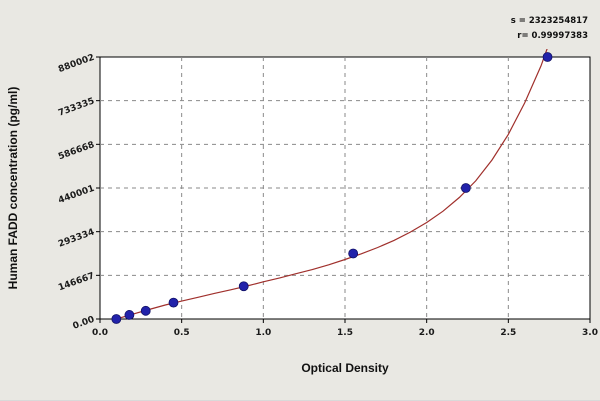 Image resolution: width=600 pixels, height=401 pixels. Describe the element at coordinates (427, 333) in the screenshot. I see `x-tick-label: 2.0` at that location.